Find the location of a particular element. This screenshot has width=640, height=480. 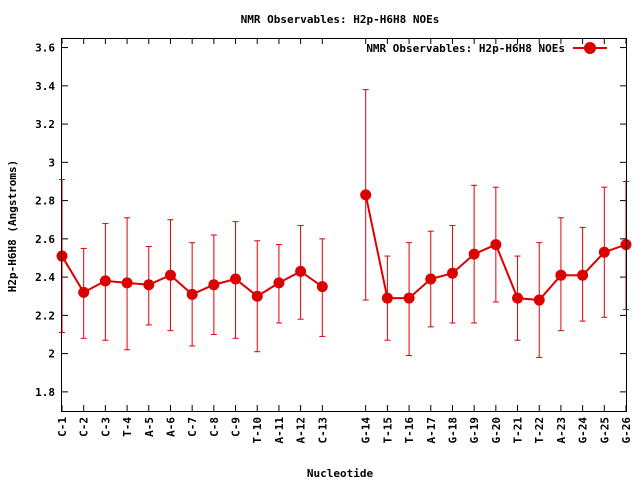

y-tick-label: 2 is located at coordinates (51, 354).